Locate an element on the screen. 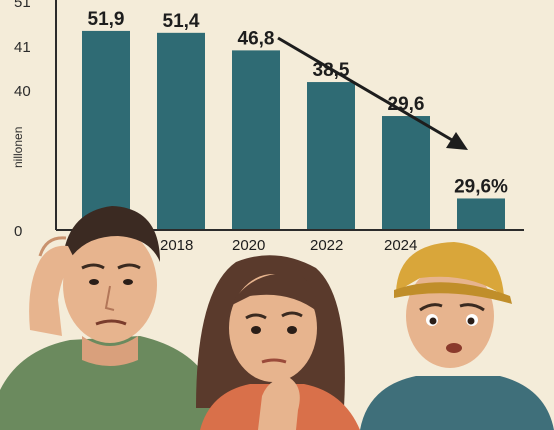 This screenshot has width=554, height=430. trend-arrow-icon is located at coordinates (372, 93).